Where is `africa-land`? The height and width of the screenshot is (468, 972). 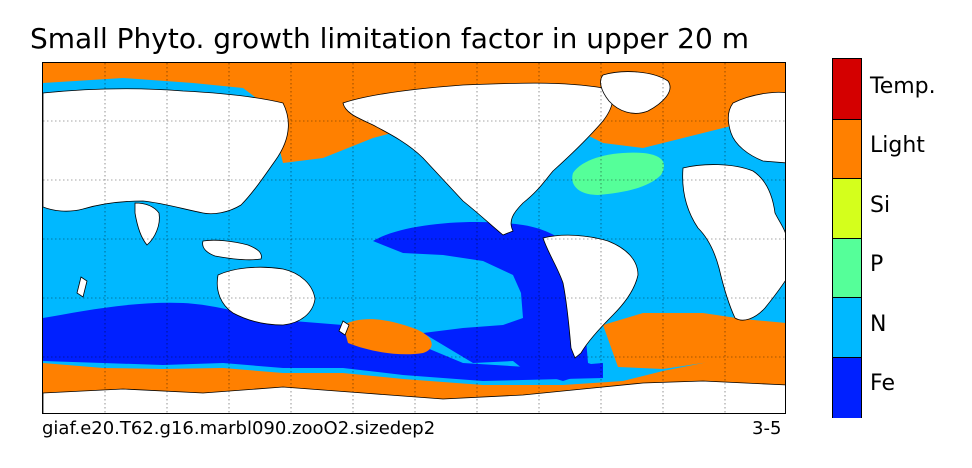
africa-land is located at coordinates (733, 242).